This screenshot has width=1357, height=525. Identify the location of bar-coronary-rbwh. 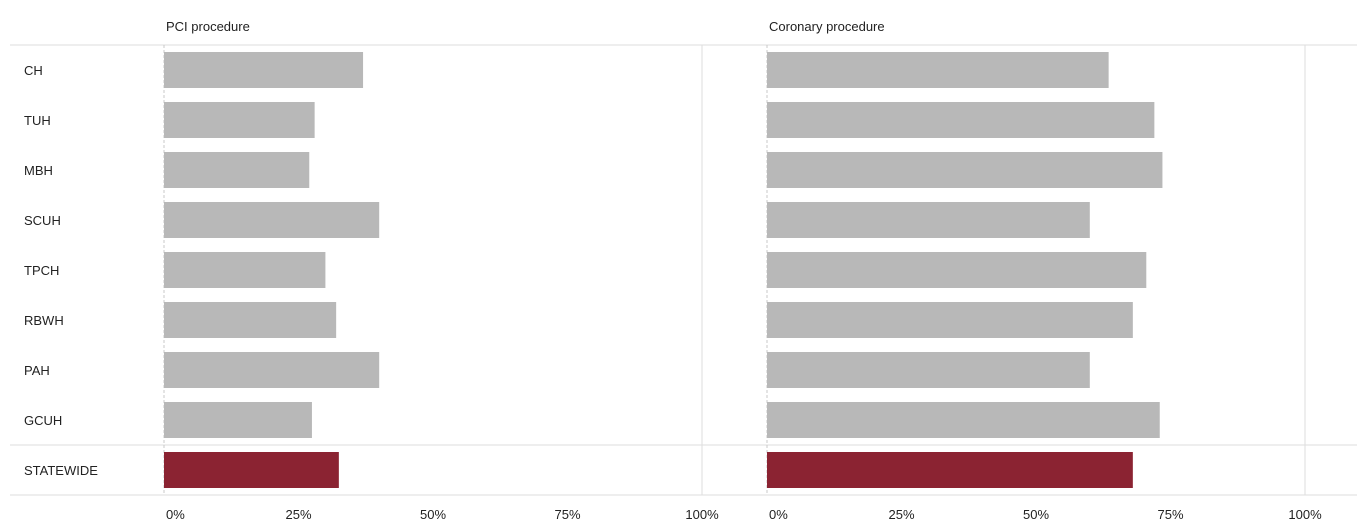
(950, 320).